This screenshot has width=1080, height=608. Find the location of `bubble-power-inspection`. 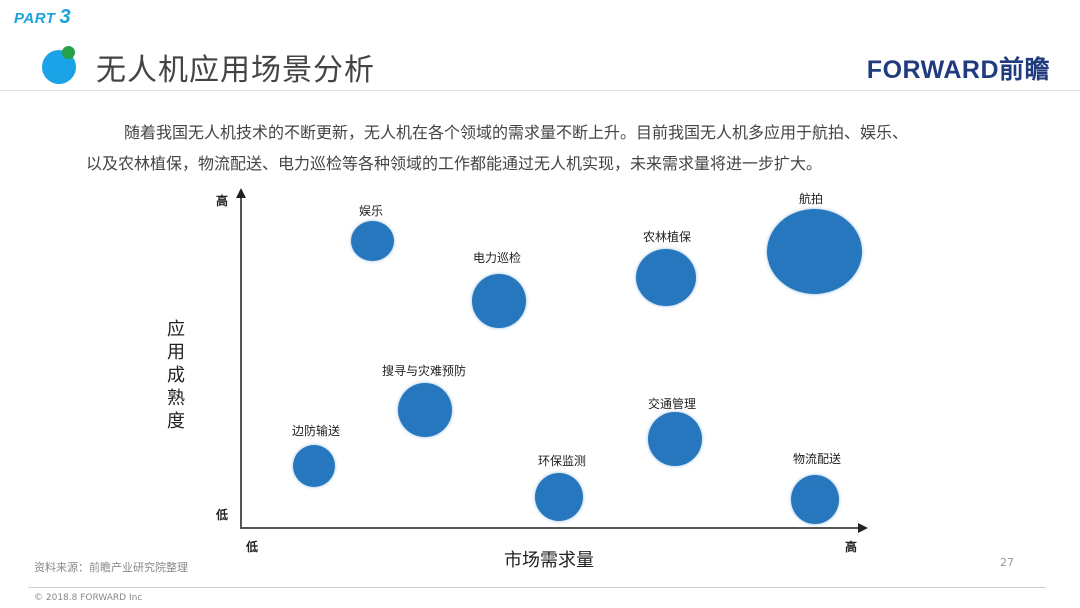

bubble-power-inspection is located at coordinates (499, 301).